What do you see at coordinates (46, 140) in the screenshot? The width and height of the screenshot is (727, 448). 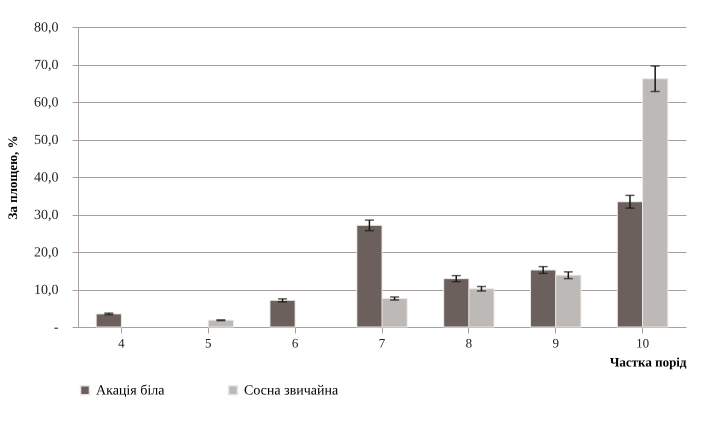 I see `y-tick-label: 50,0` at bounding box center [46, 140].